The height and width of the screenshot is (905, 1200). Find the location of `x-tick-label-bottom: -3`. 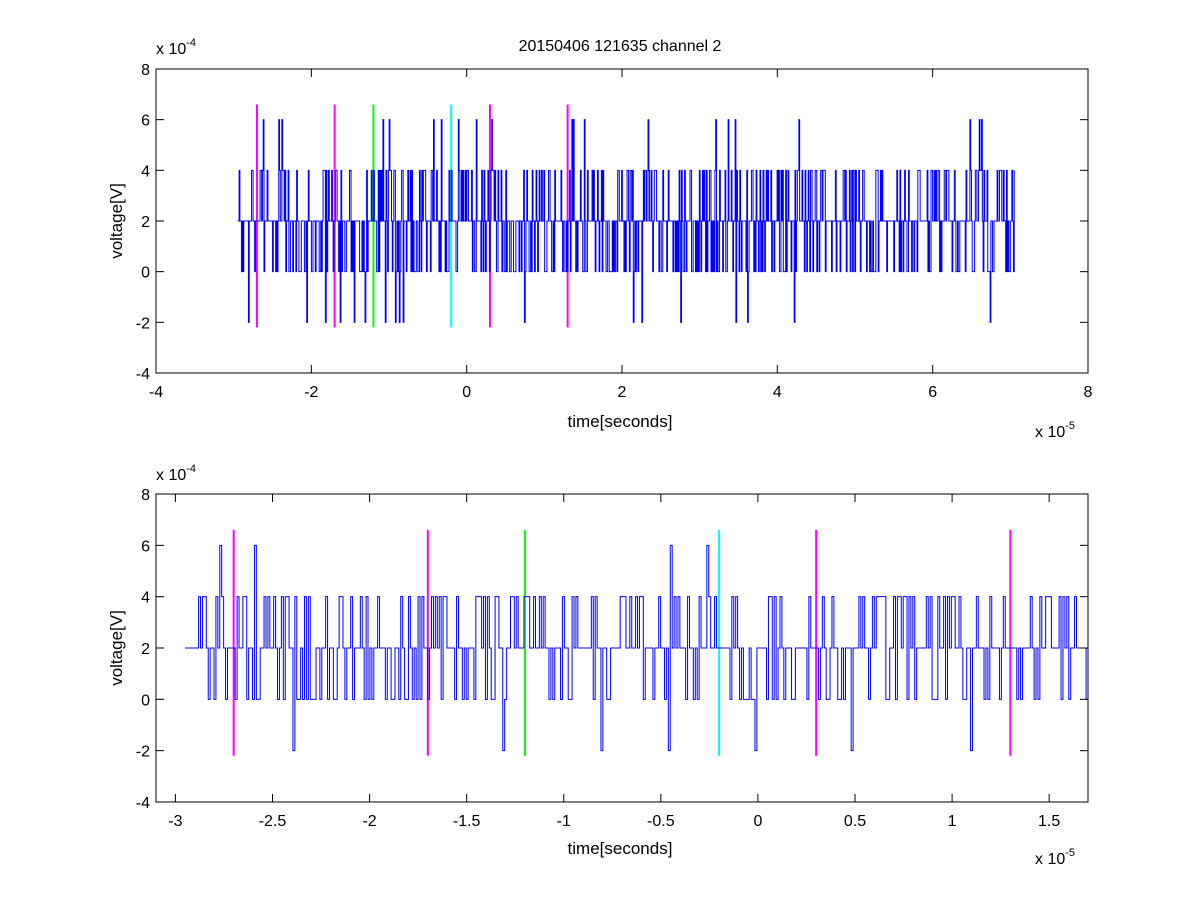

x-tick-label-bottom: -3 is located at coordinates (175, 821).